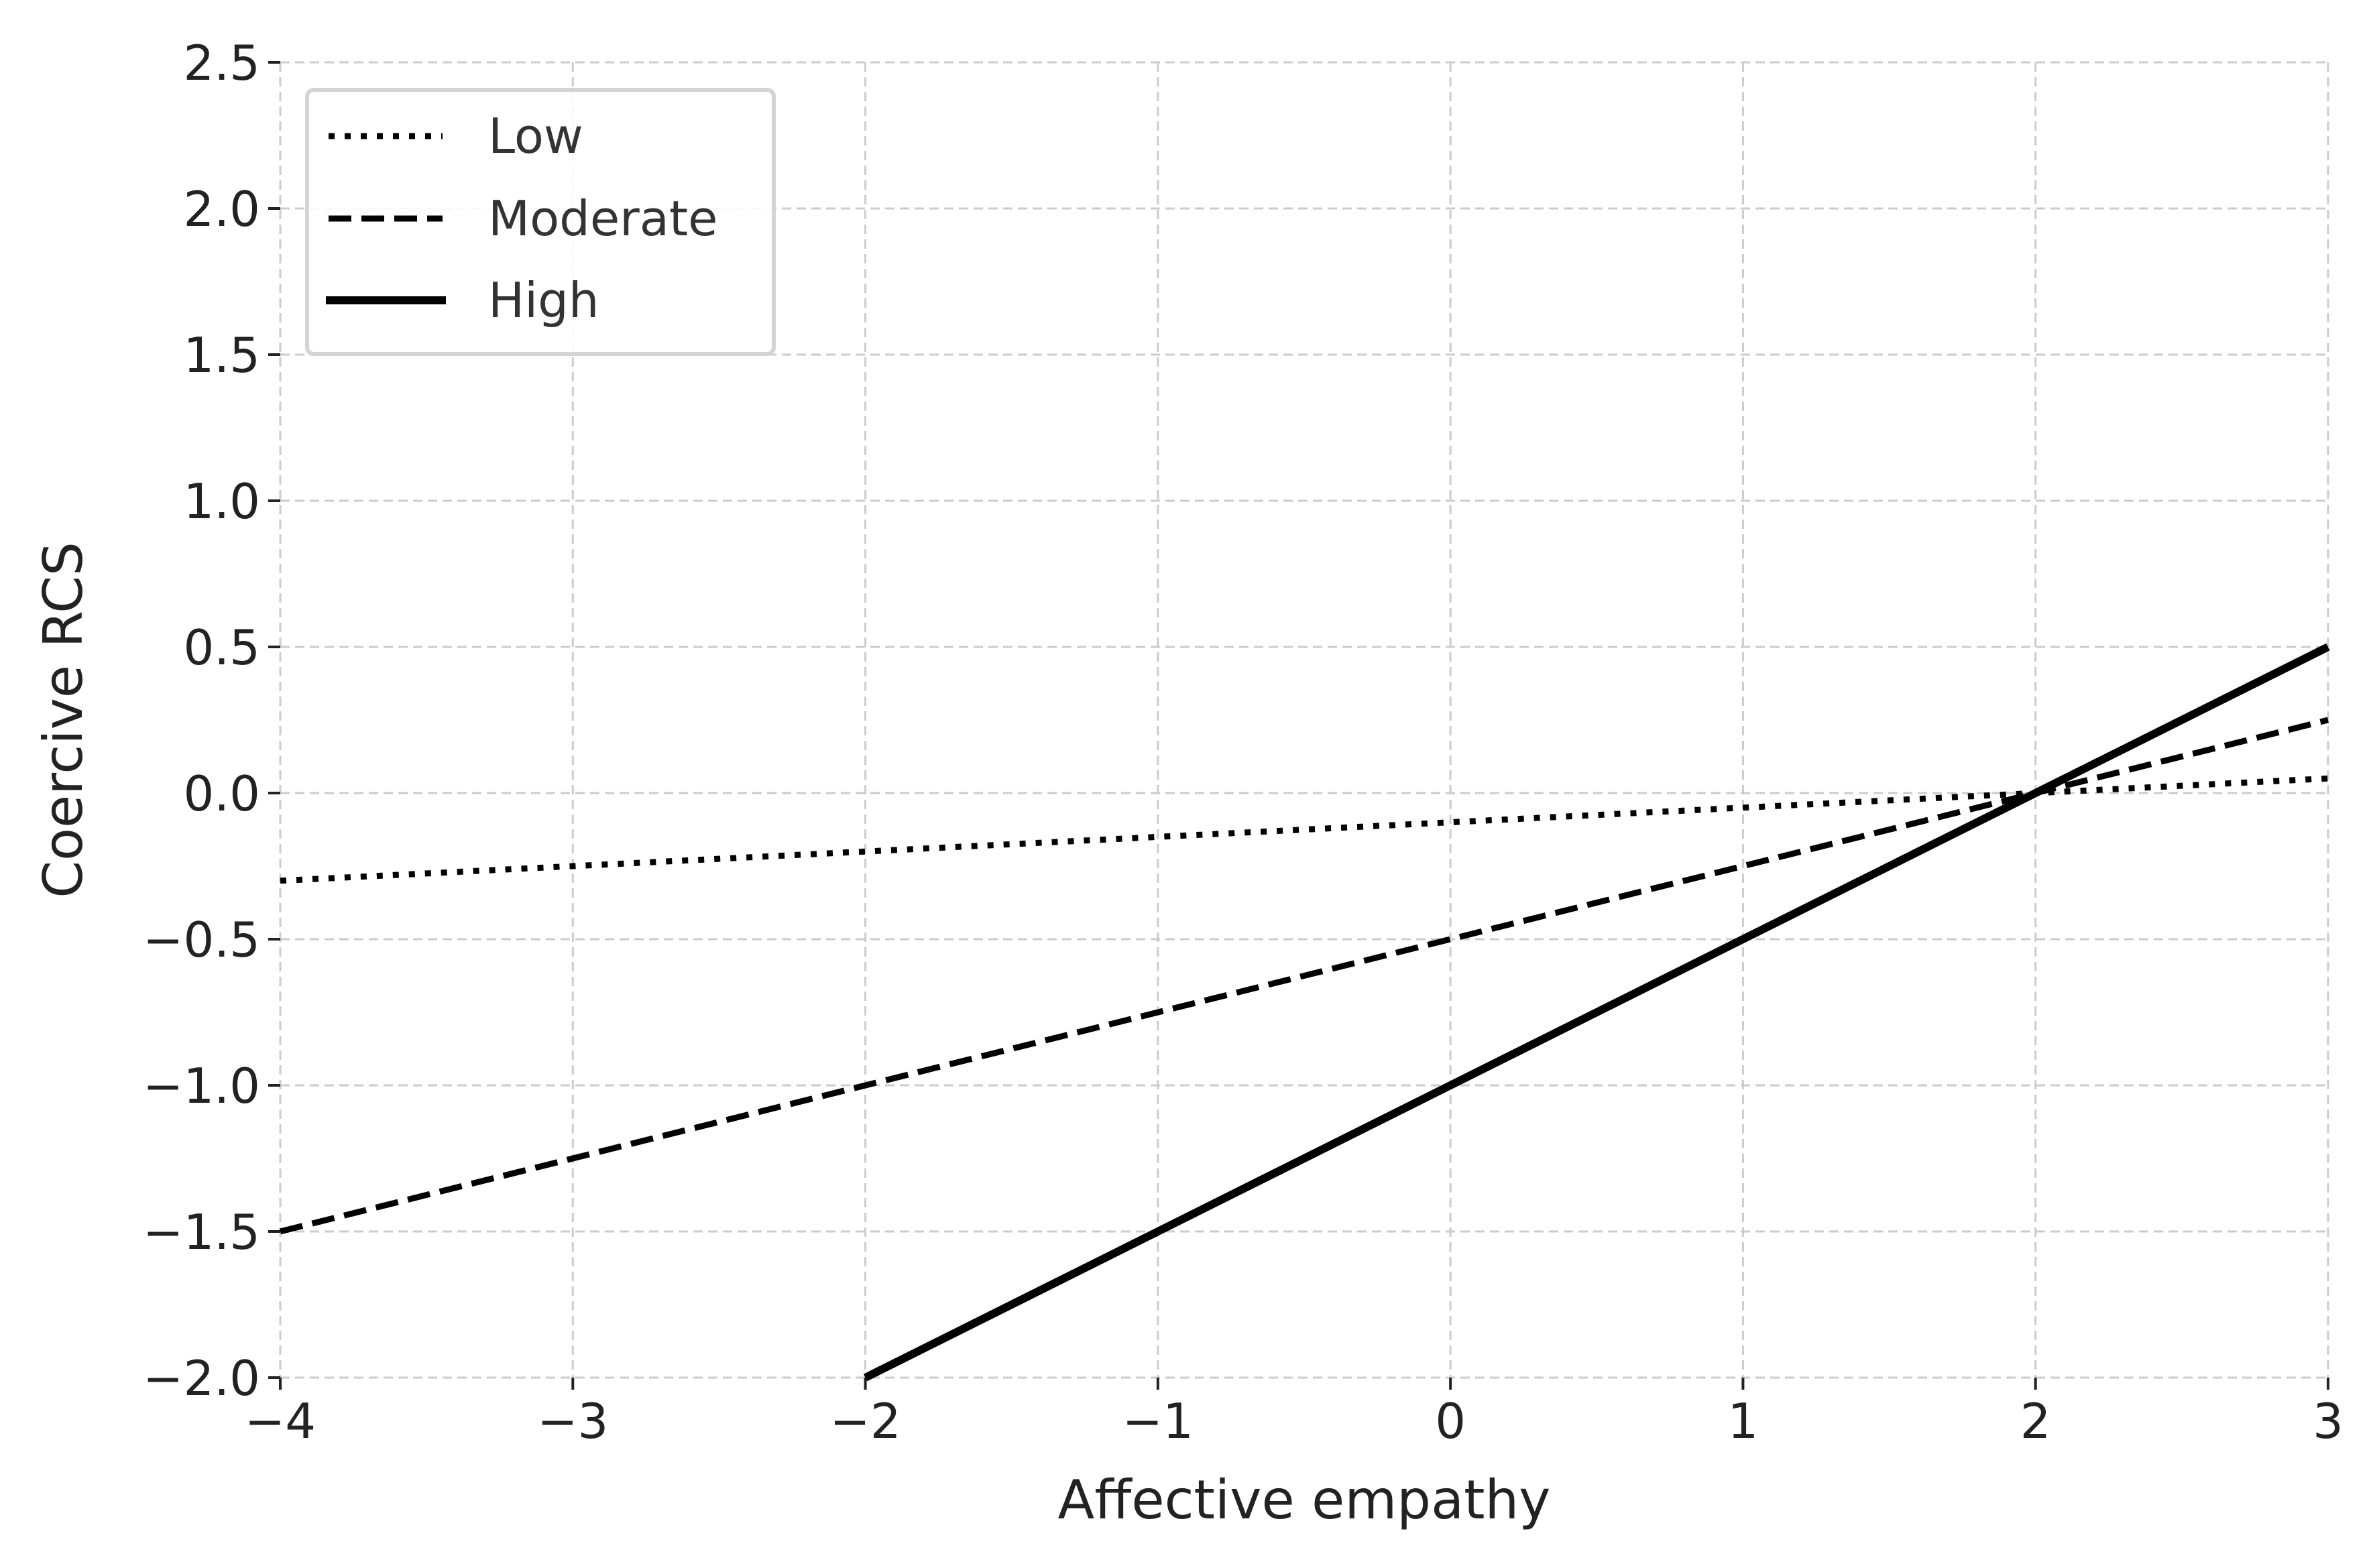 This screenshot has width=2375, height=1568. Describe the element at coordinates (1450, 1421) in the screenshot. I see `x-tick-label: 0` at that location.